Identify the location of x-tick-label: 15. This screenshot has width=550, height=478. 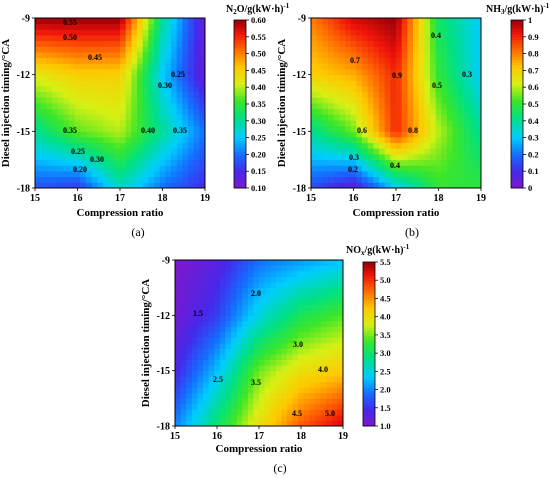
(311, 198).